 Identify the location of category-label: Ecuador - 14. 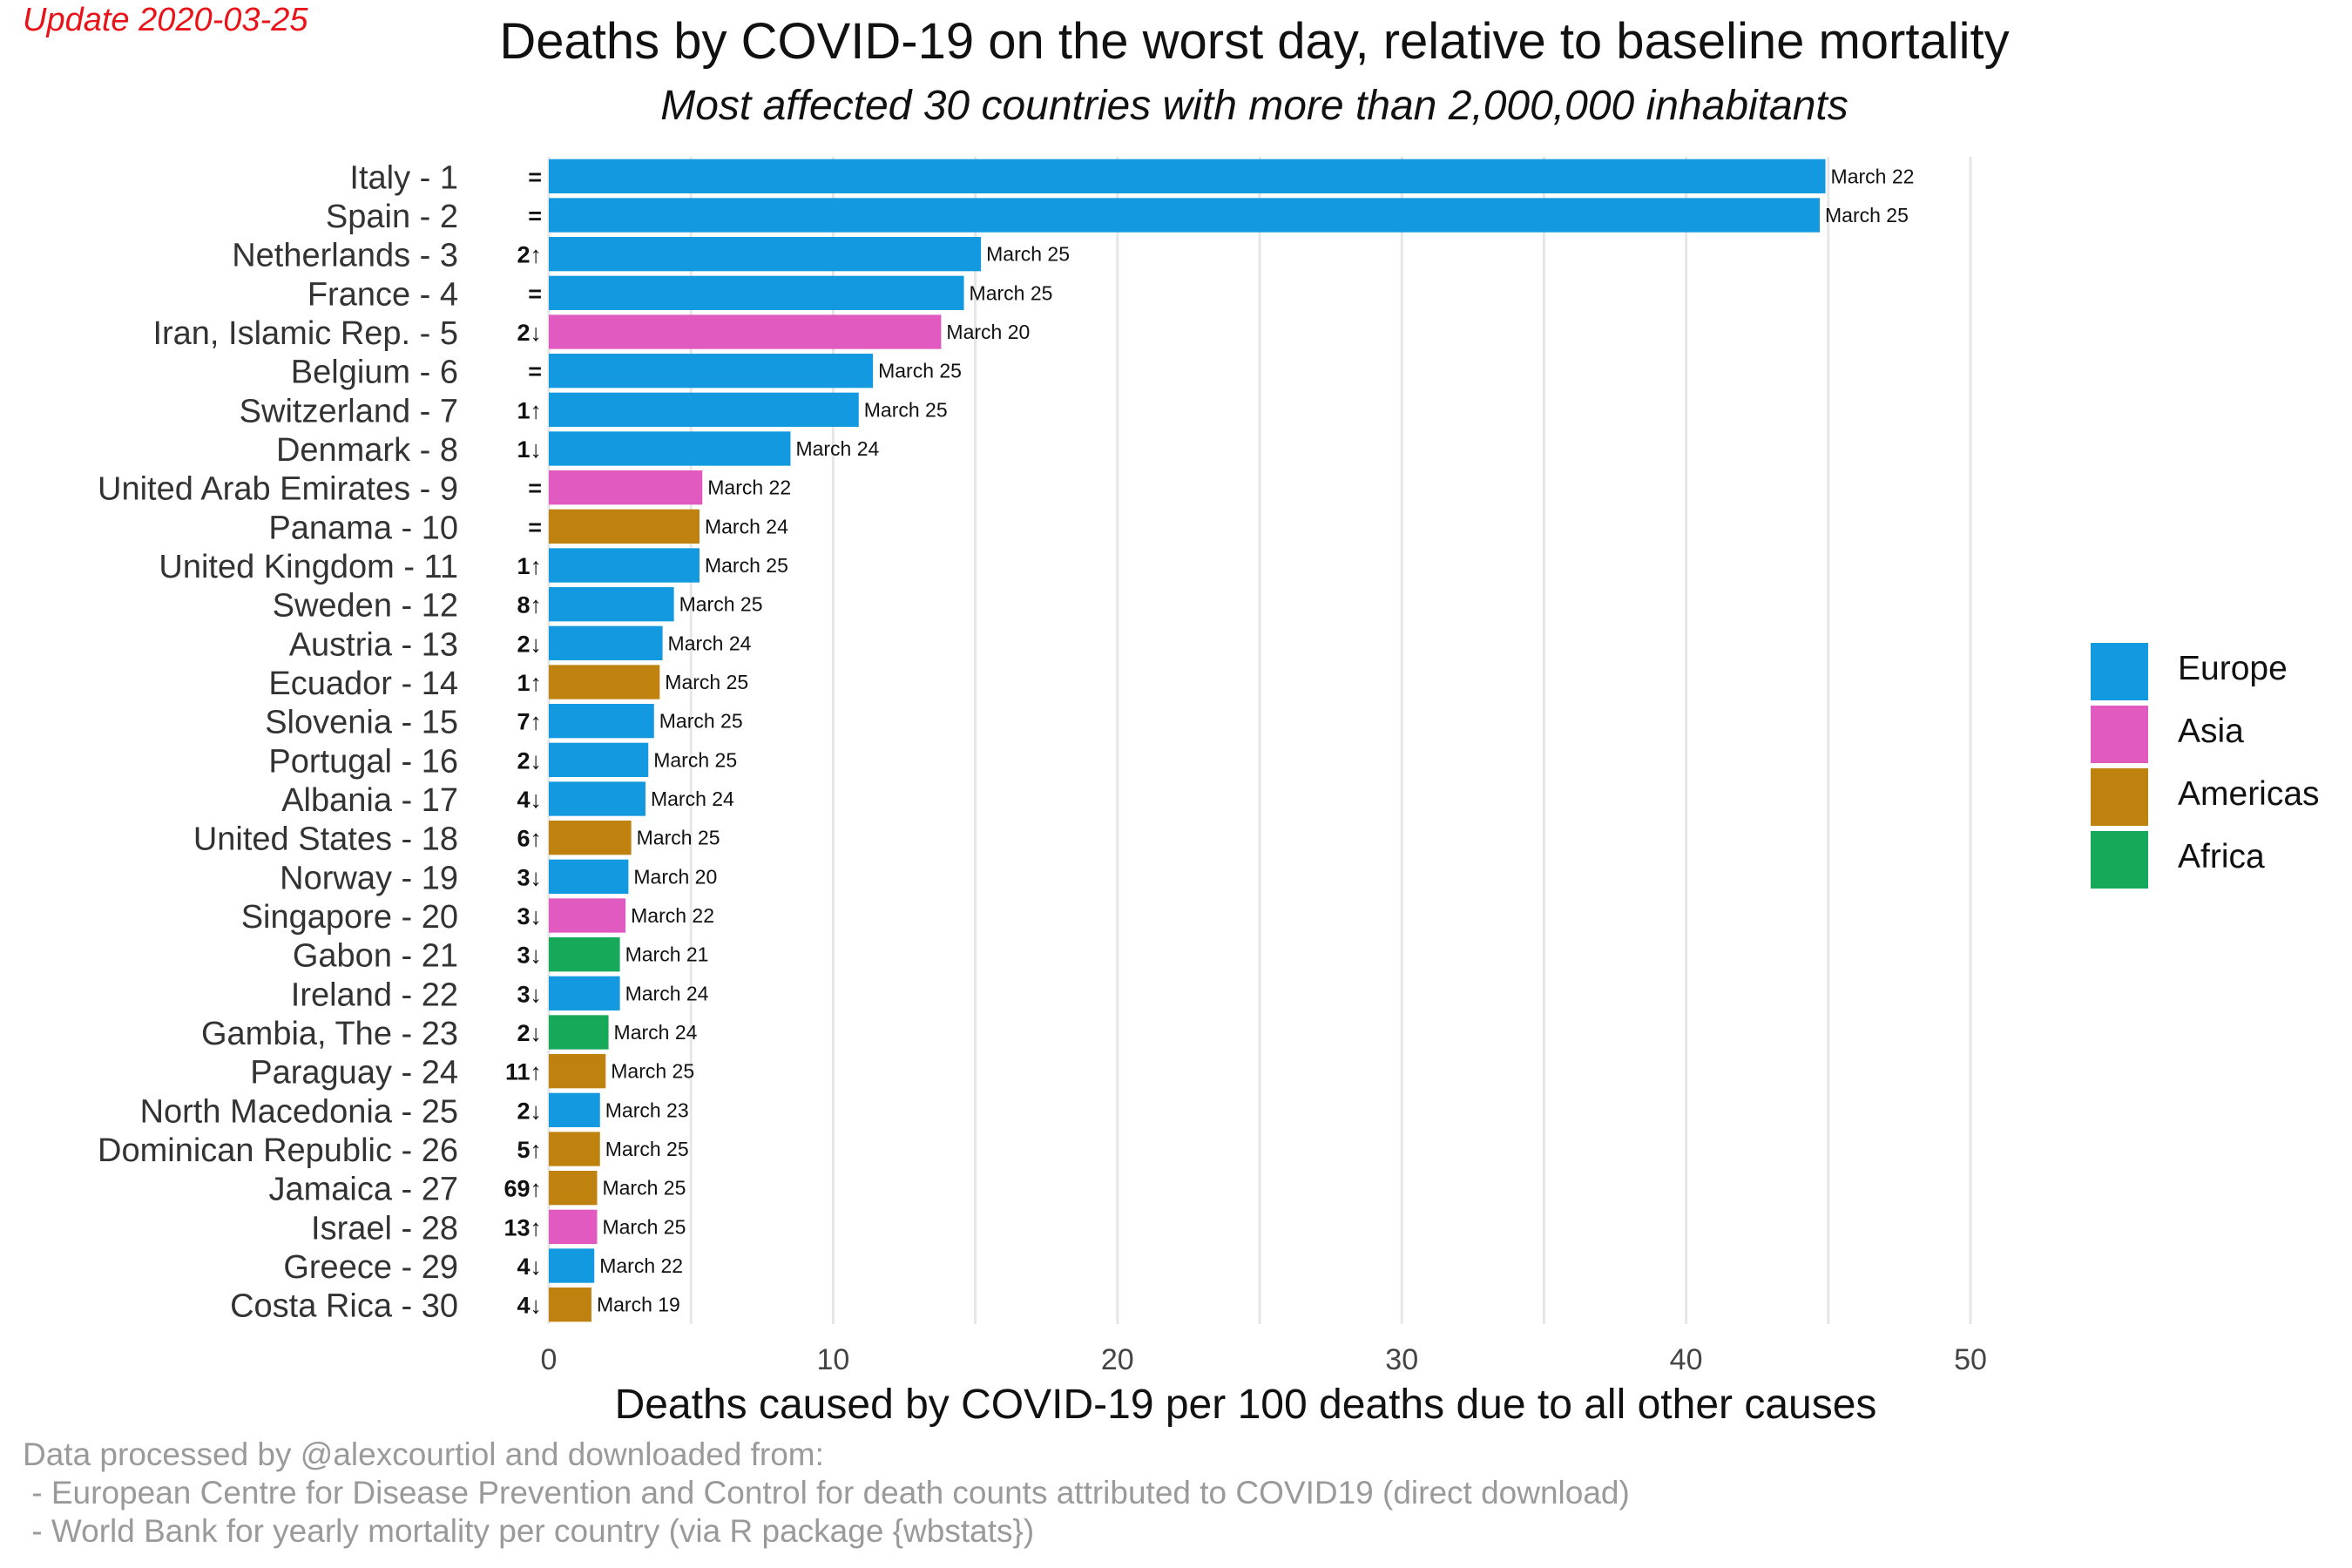
(363, 684).